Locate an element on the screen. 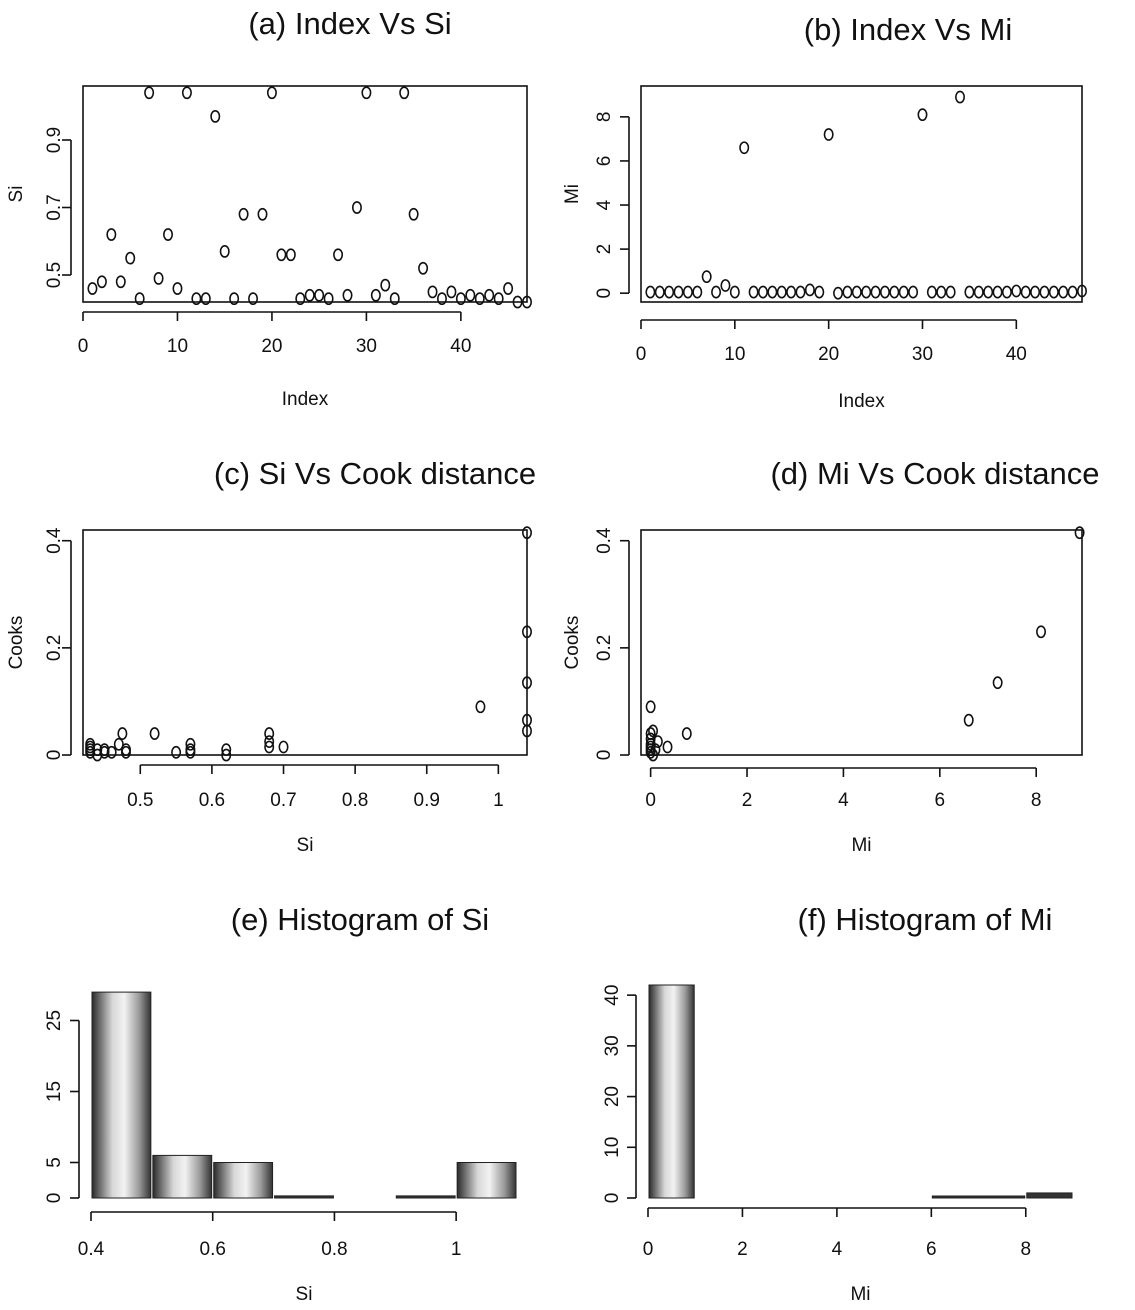  x-tick-label: 1 is located at coordinates (456, 1249).